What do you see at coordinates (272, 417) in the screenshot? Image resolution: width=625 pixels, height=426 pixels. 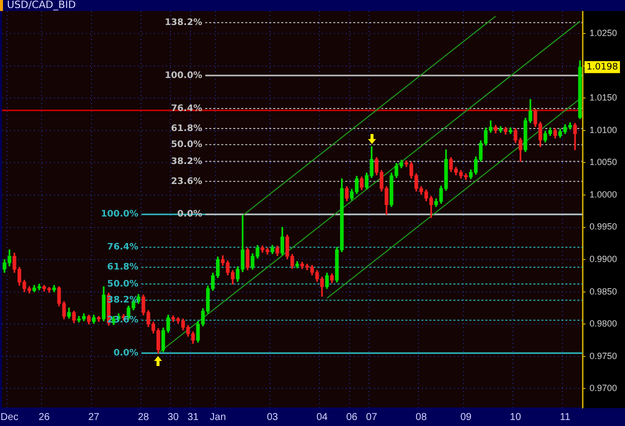 I see `x-tick-label: 03` at bounding box center [272, 417].